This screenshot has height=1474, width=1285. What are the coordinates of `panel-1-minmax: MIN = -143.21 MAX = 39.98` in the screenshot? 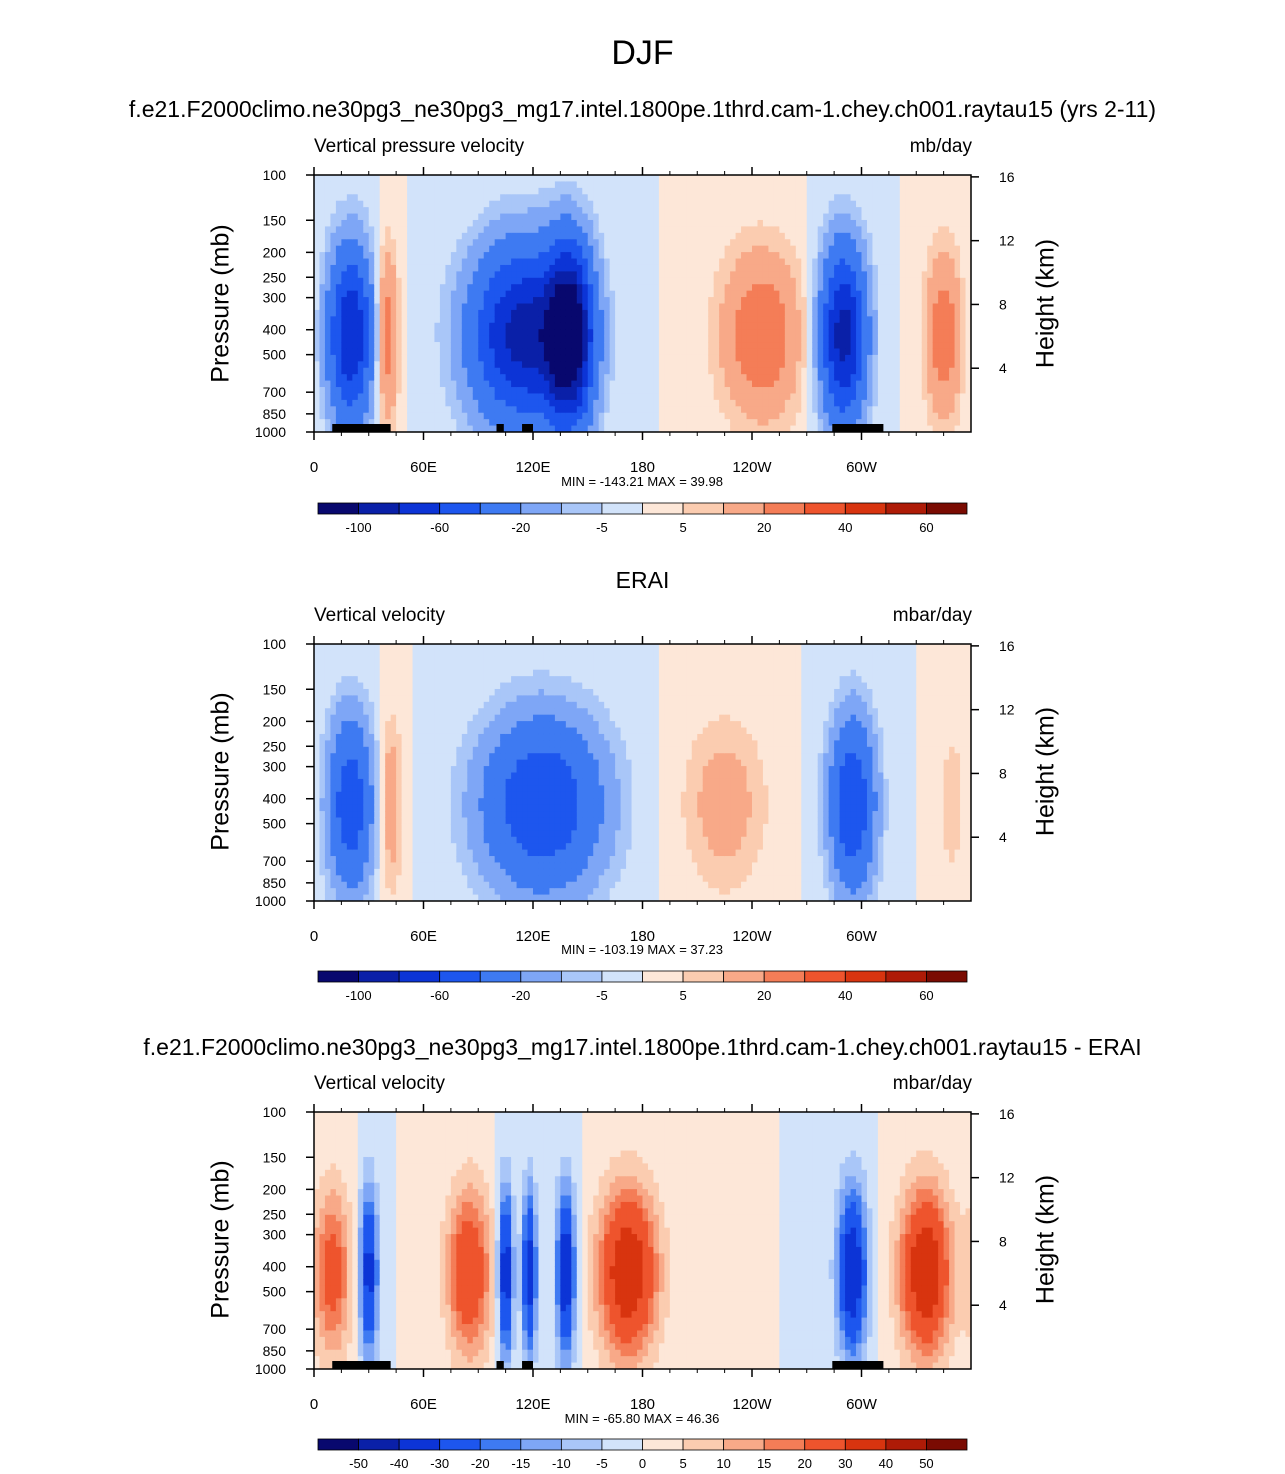 It's located at (642, 481).